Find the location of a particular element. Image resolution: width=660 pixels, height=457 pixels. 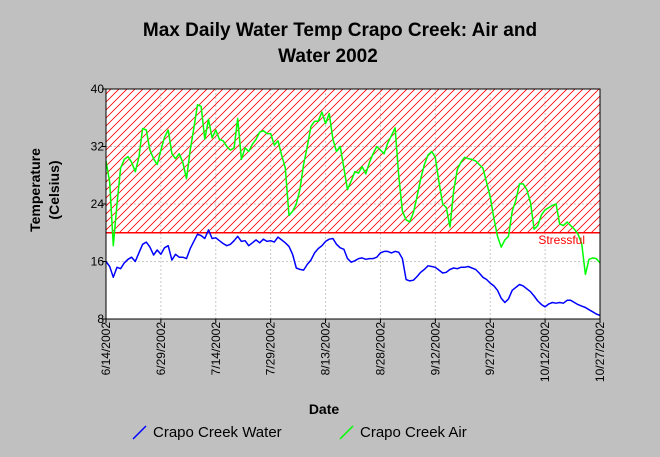

legend-item-water: Crapo Creek Water is located at coordinates (207, 432).